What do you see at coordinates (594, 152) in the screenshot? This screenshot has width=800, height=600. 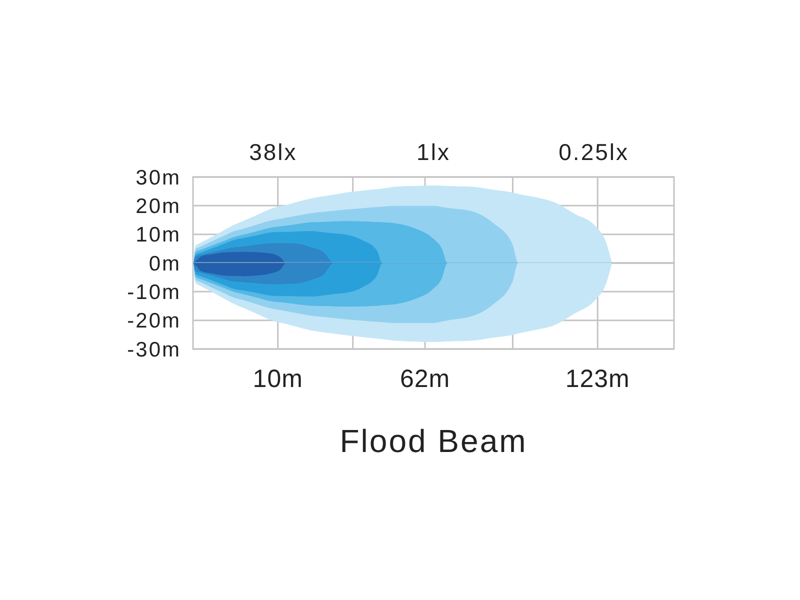 I see `text: 0.25lx` at bounding box center [594, 152].